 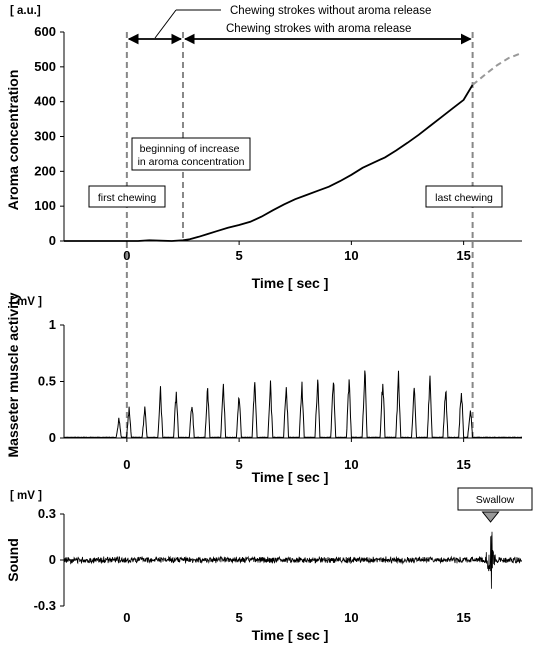 I want to click on last-chewing-box: last chewing, so click(x=464, y=196).